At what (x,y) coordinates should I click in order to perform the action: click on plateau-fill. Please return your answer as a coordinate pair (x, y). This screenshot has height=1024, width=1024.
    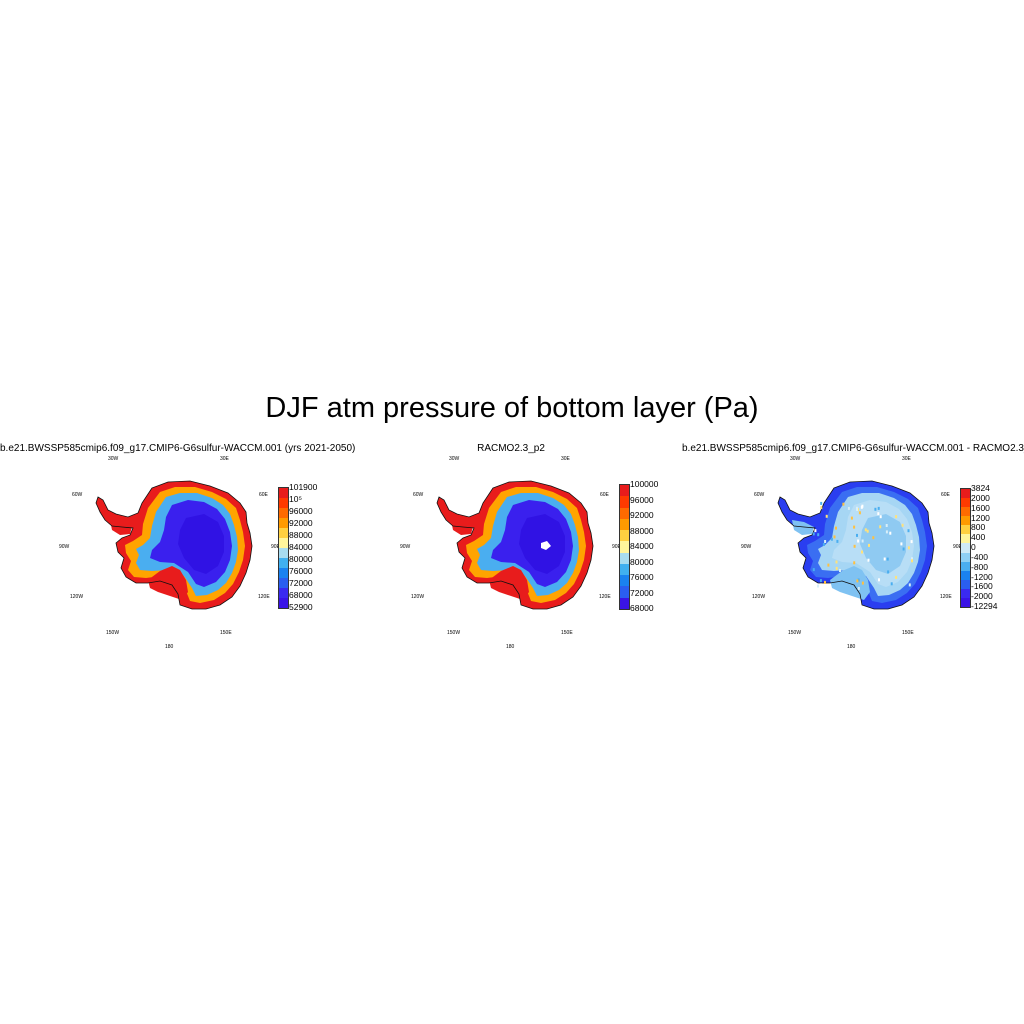
    Looking at the image, I should click on (201, 544).